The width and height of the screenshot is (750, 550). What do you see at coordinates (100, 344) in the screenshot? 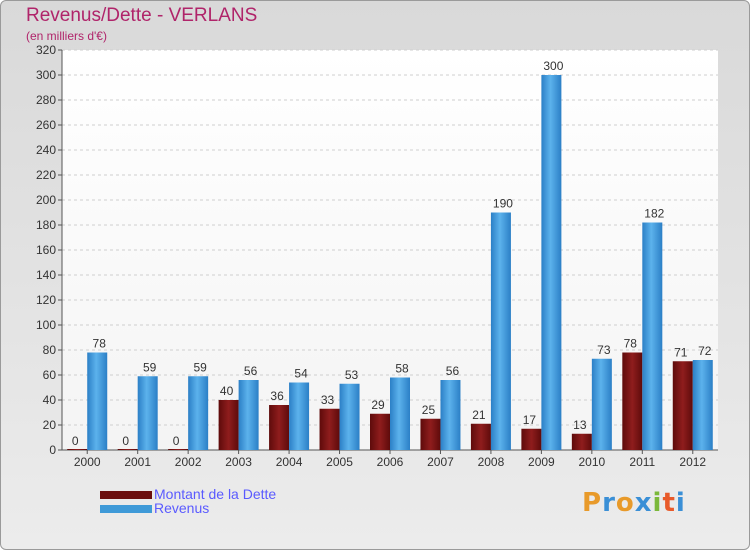
I see `data-label-revenus: 78` at bounding box center [100, 344].